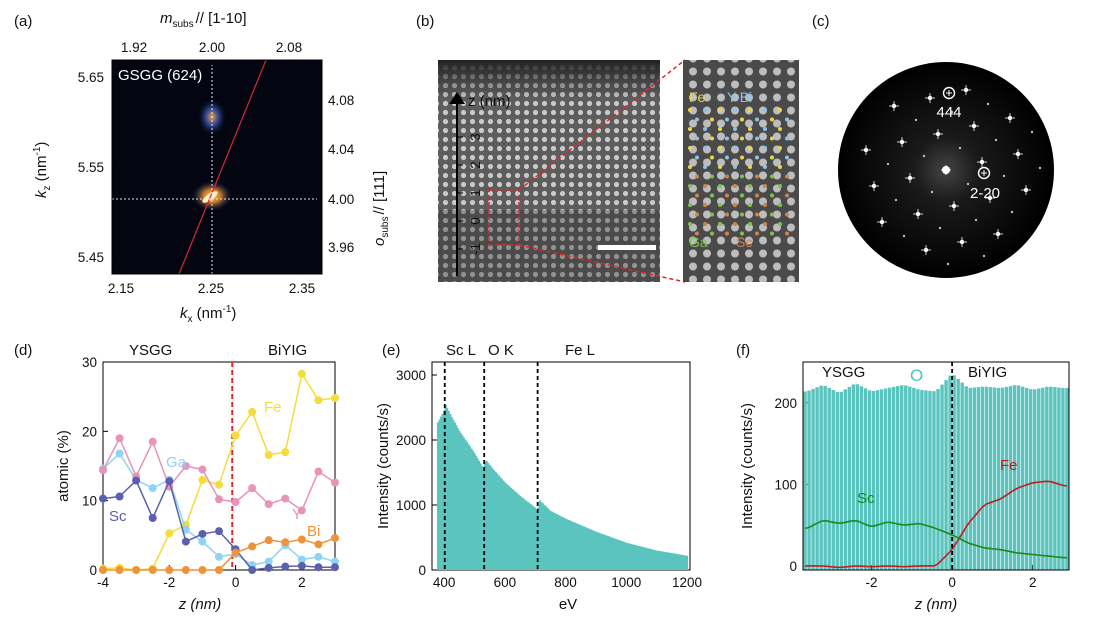  I want to click on panel-d-label: (d), so click(23, 350).